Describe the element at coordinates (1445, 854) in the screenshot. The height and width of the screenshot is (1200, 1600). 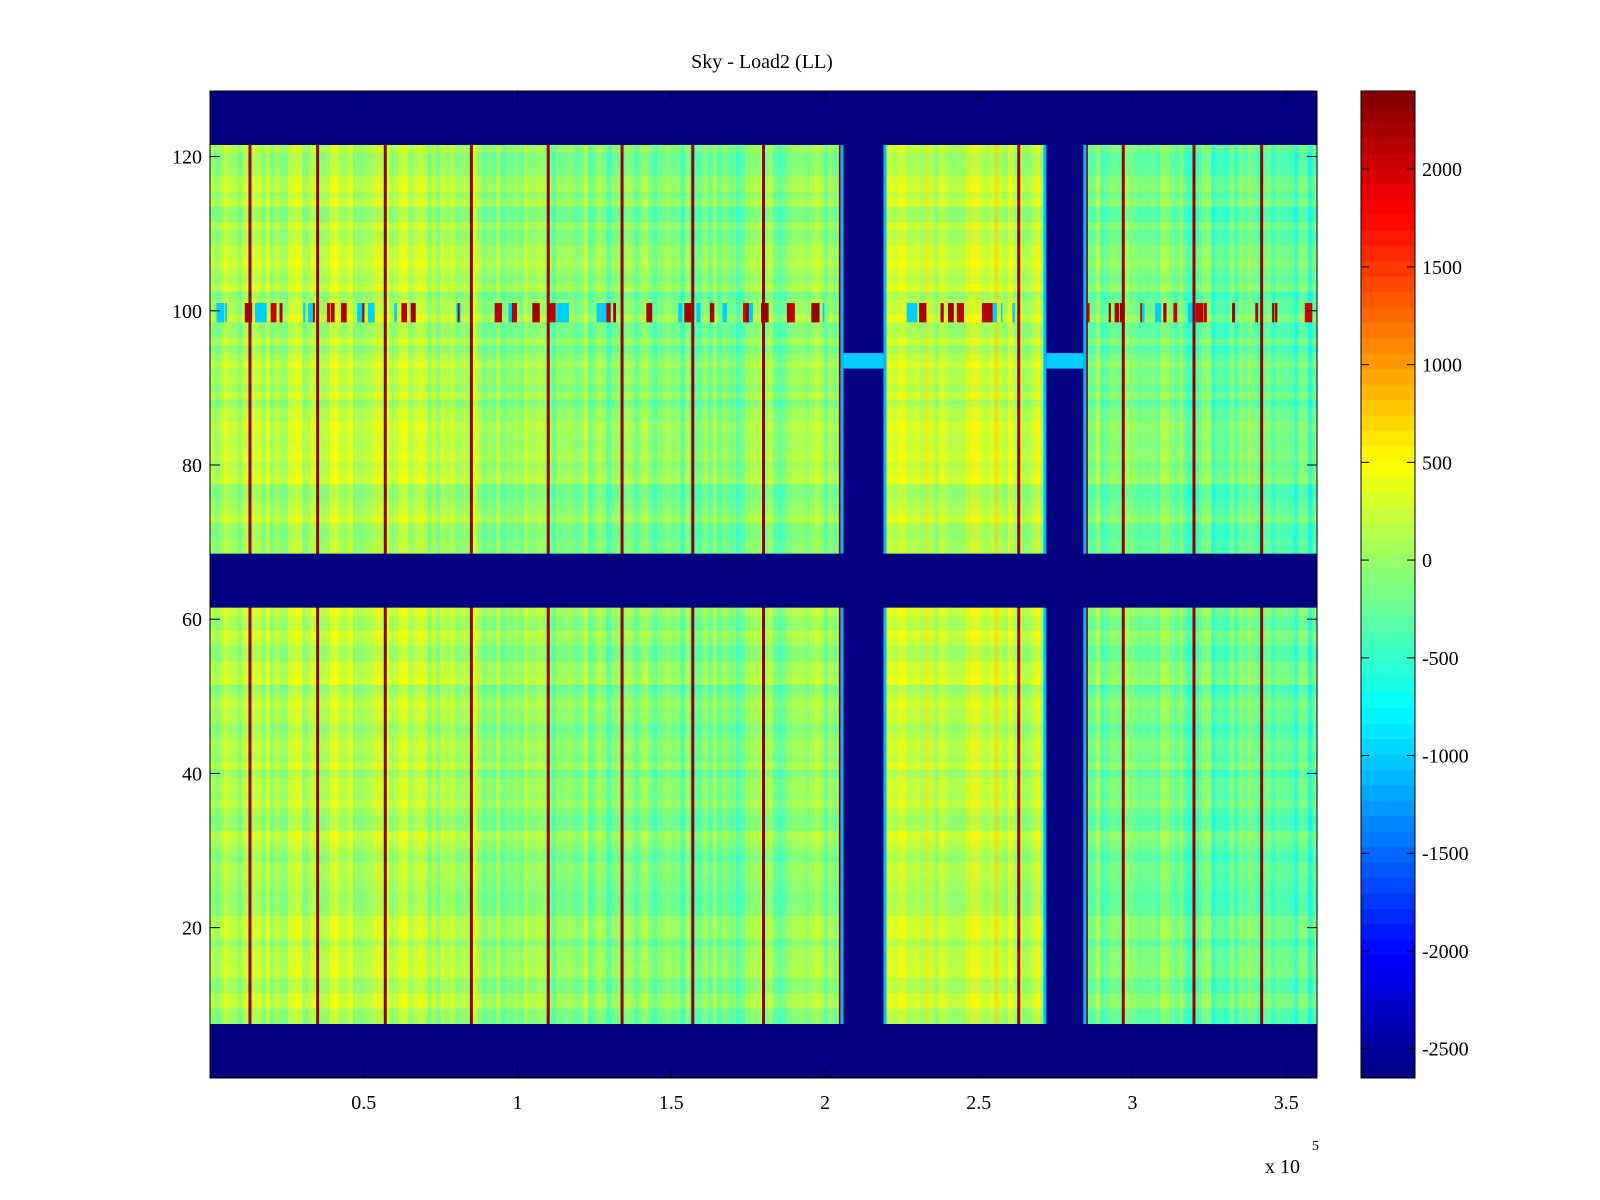
I see `colorbar-tick-label: -1500` at that location.